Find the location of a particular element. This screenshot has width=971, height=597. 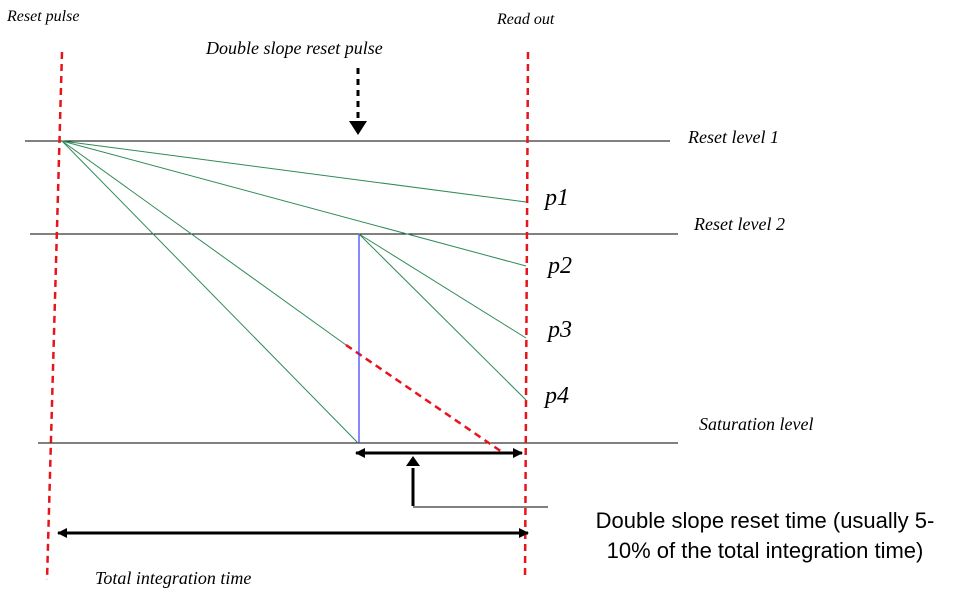

total-integration-time-label: Total integration time is located at coordinates (173, 578).